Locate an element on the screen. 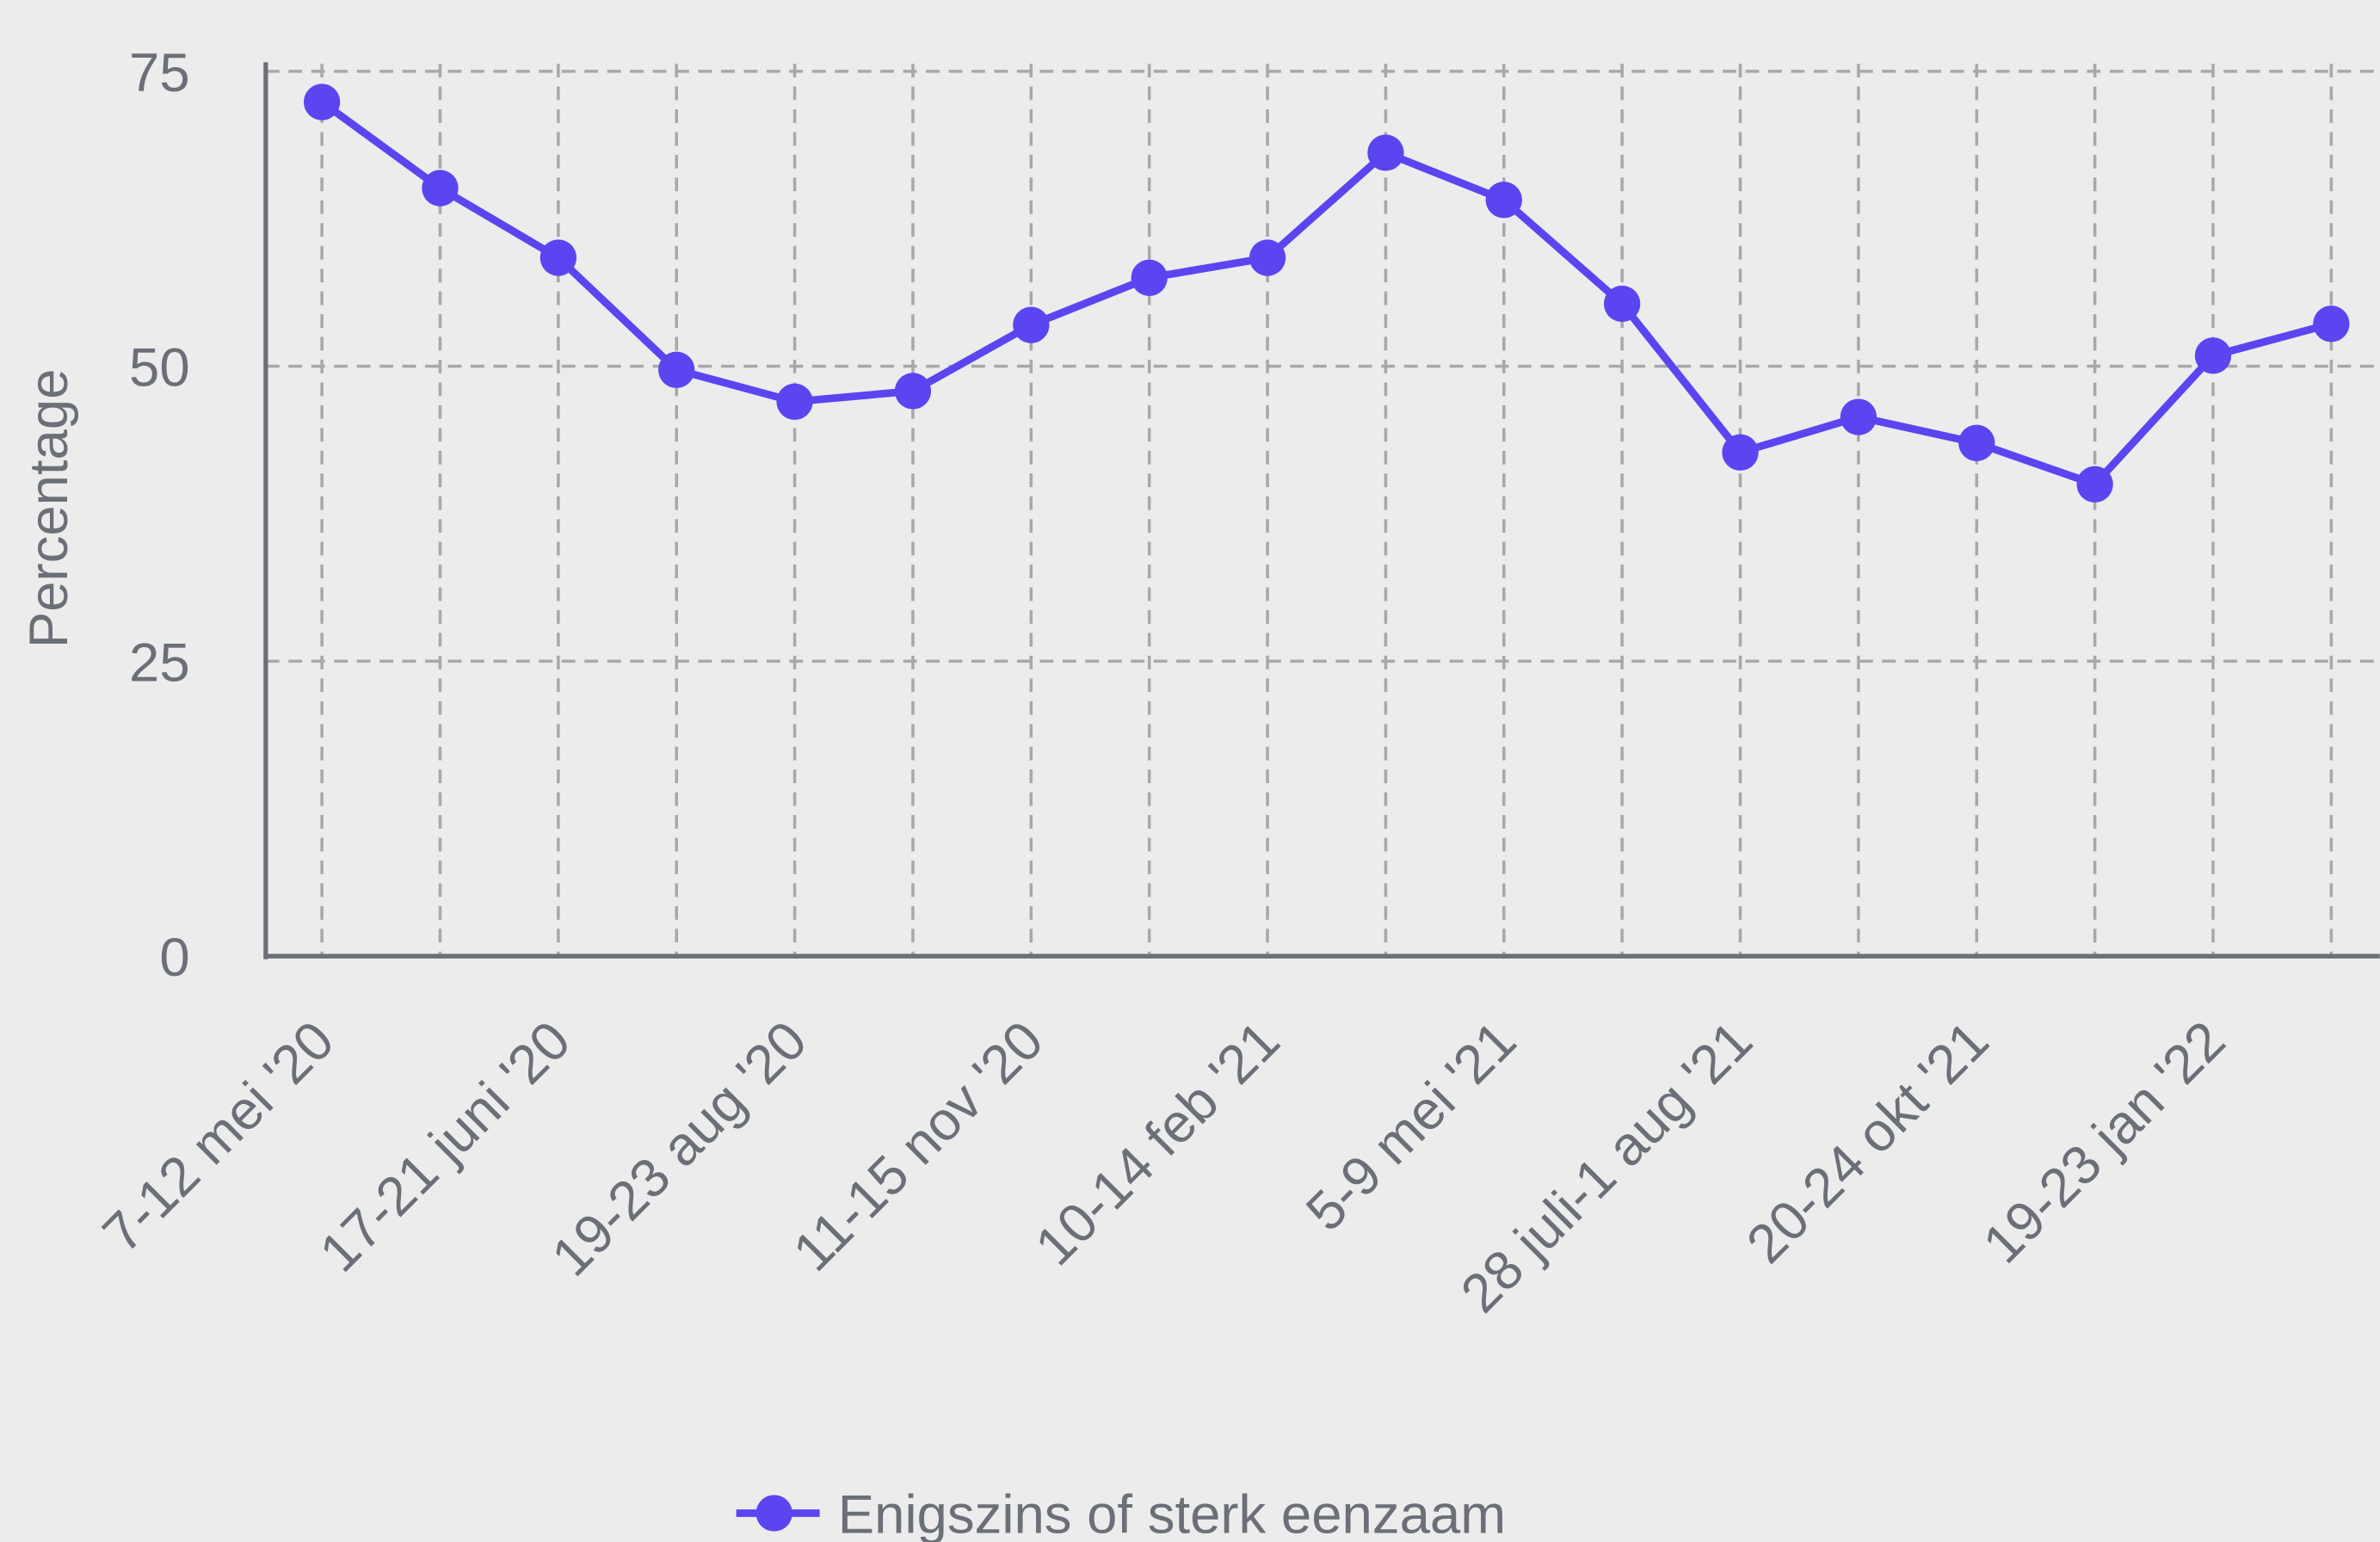 This screenshot has height=1542, width=2380. x-tick-label: 19-23 jan '22 is located at coordinates (2104, 1142).